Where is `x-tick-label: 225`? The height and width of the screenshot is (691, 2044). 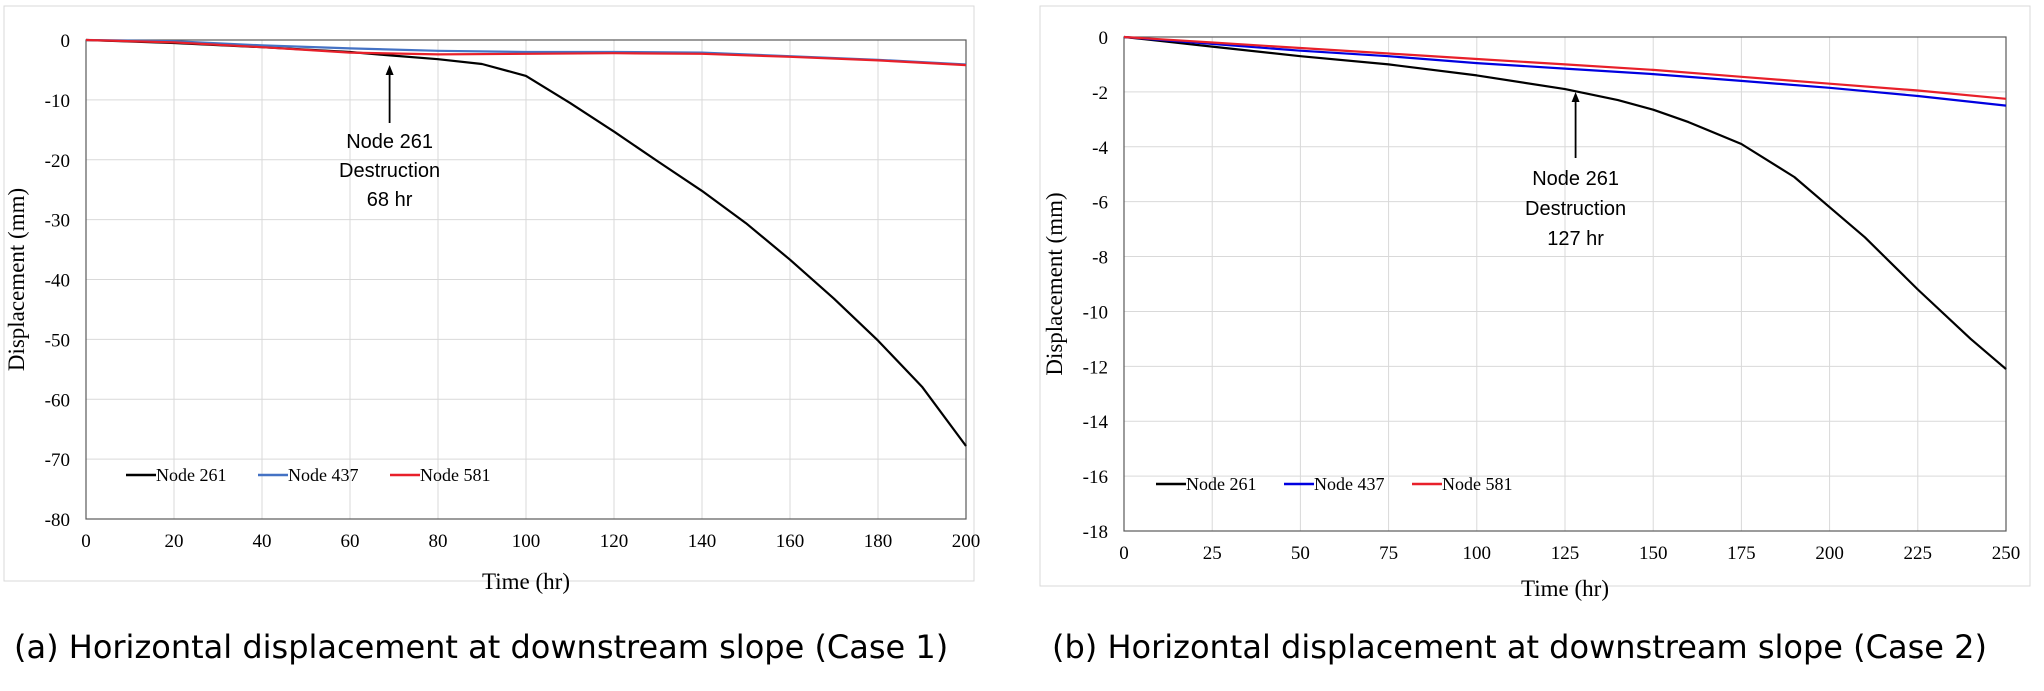
x-tick-label: 225 is located at coordinates (1918, 553).